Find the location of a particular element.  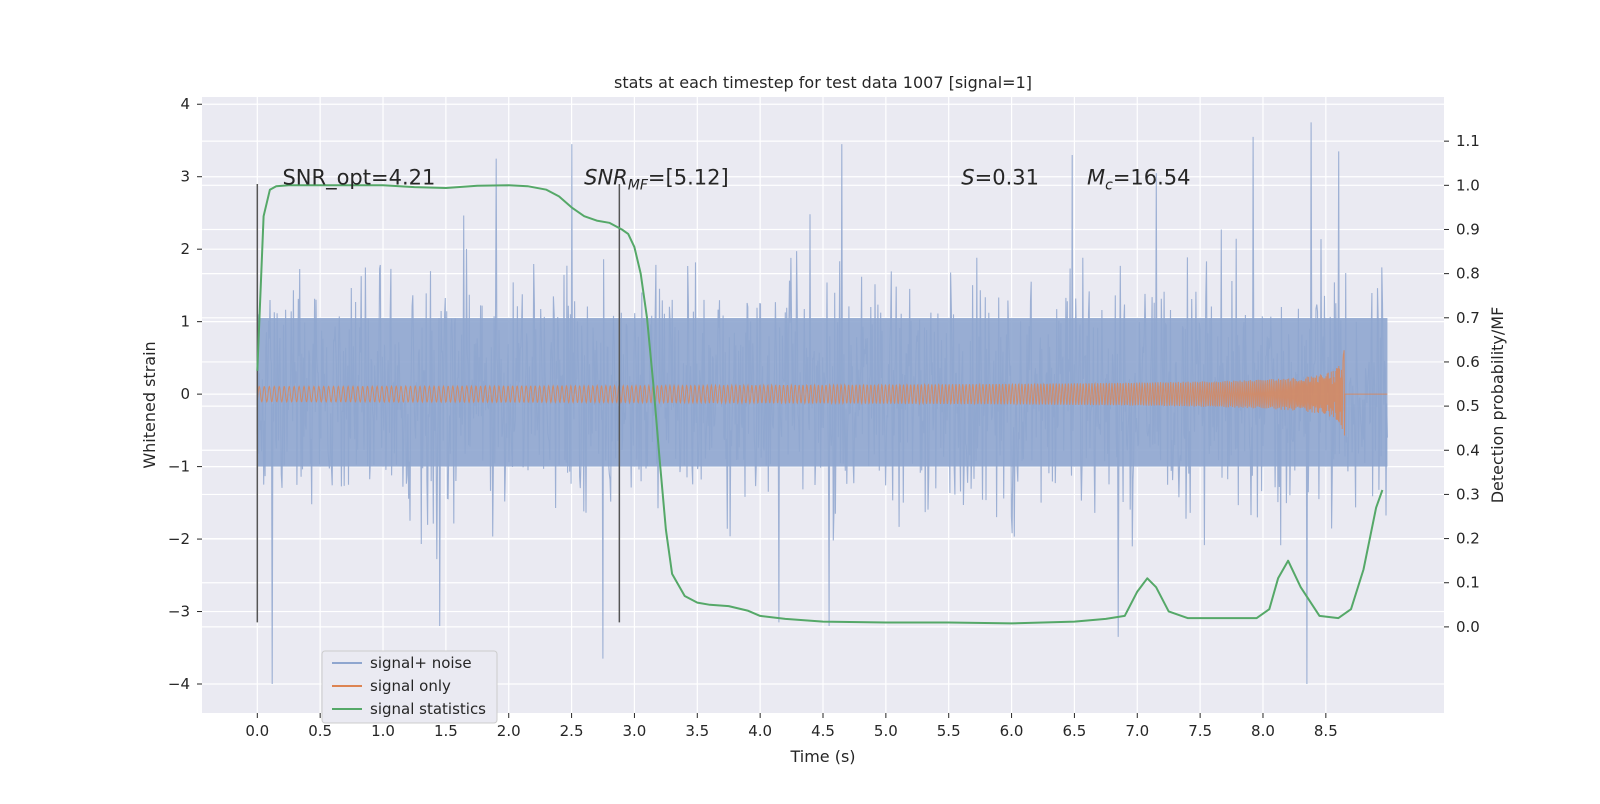

vertical-markers is located at coordinates (438, 403).